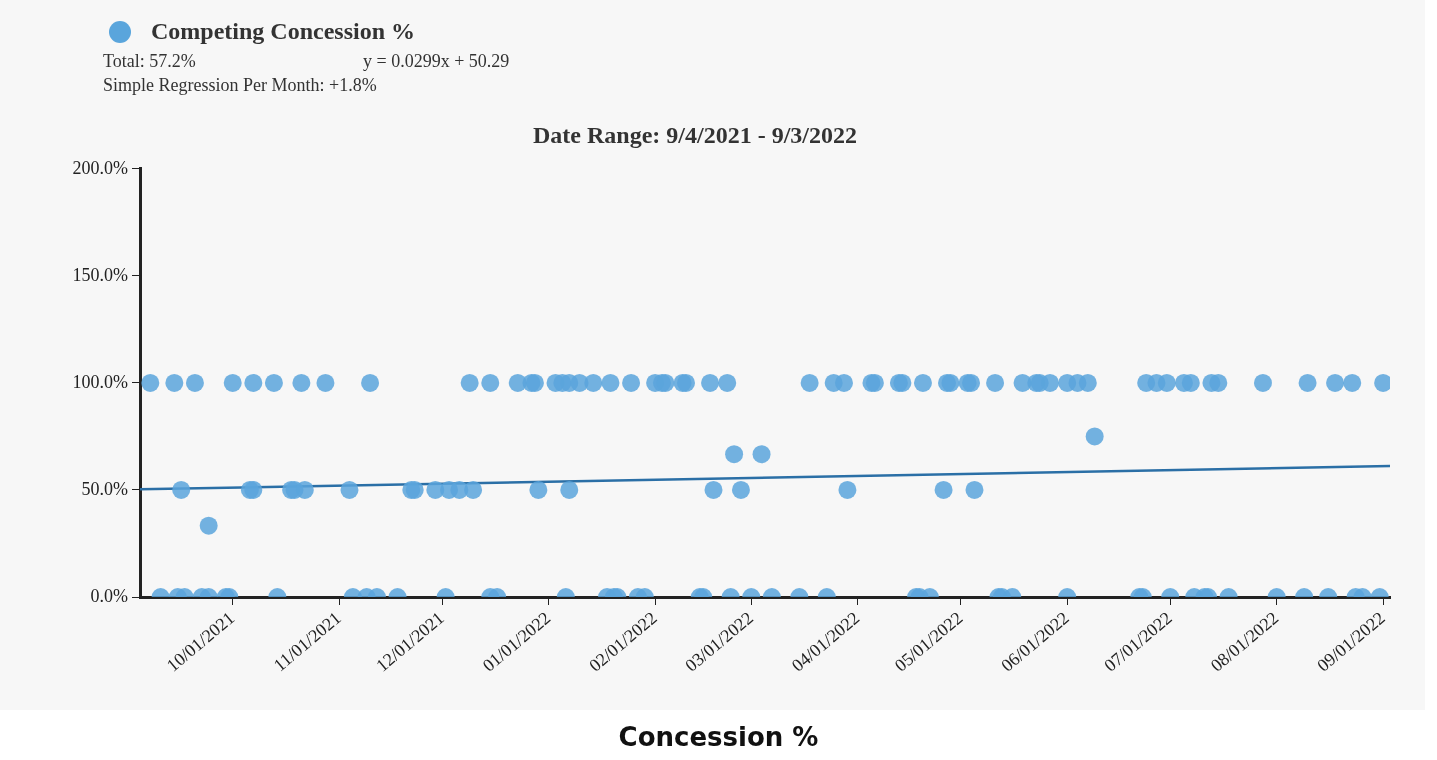 The image size is (1437, 760). I want to click on y-tick-label: 0.0%, so click(109, 595).